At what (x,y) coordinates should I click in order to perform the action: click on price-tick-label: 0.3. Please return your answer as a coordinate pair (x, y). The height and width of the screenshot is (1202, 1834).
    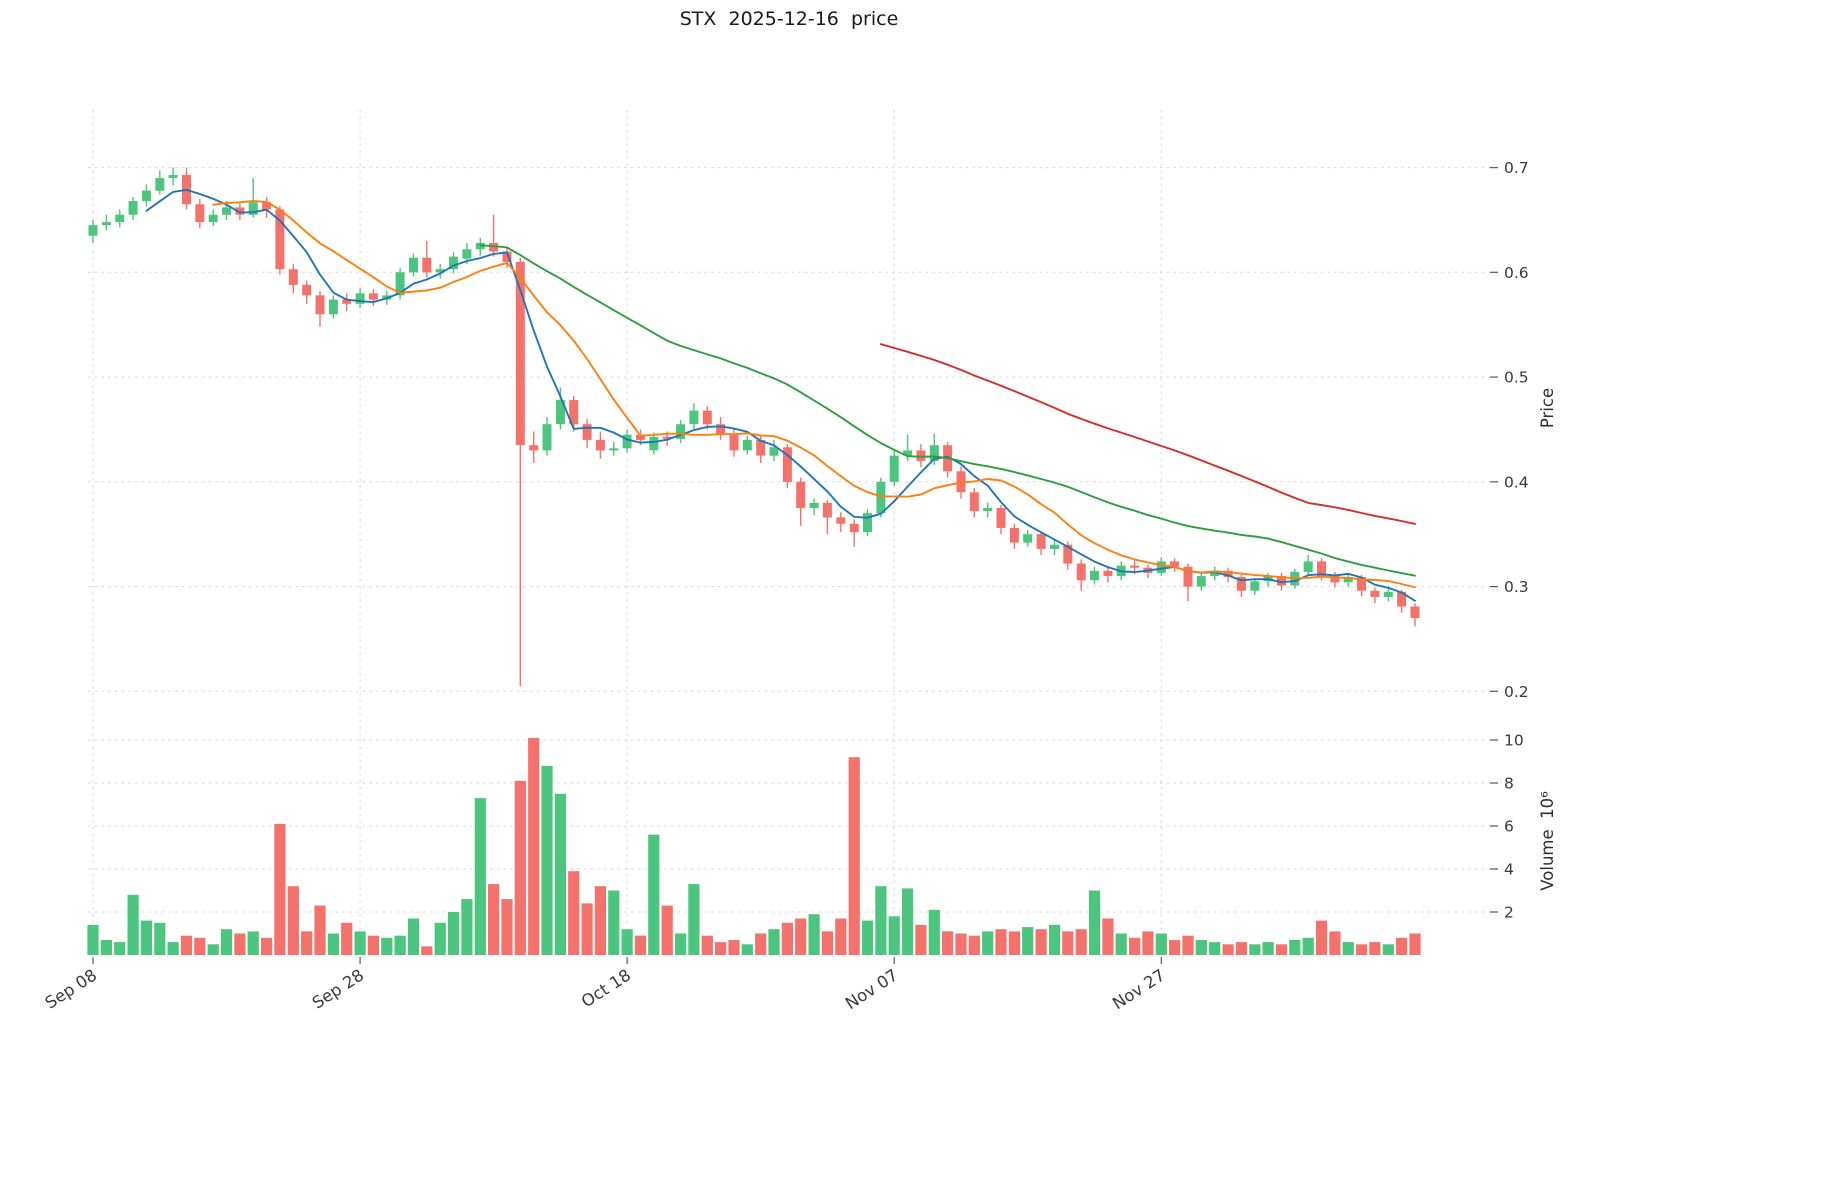
    Looking at the image, I should click on (1516, 587).